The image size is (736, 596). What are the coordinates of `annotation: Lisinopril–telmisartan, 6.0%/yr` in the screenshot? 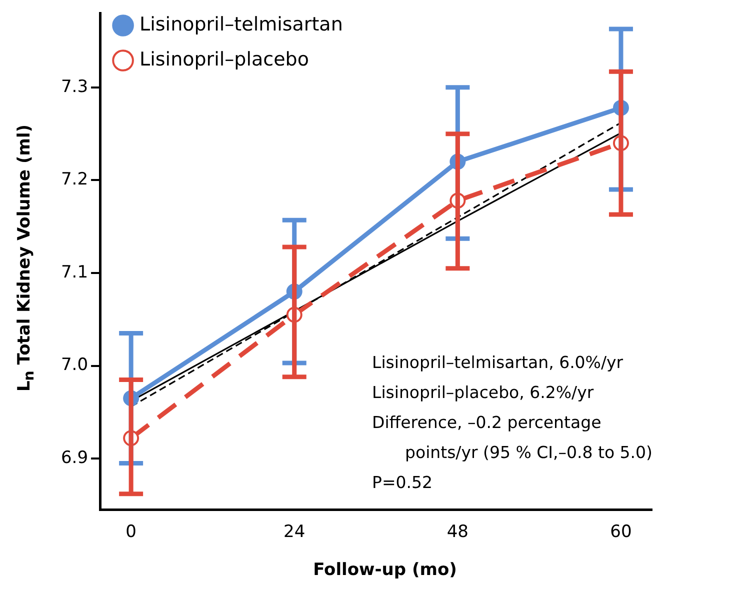 It's located at (498, 363).